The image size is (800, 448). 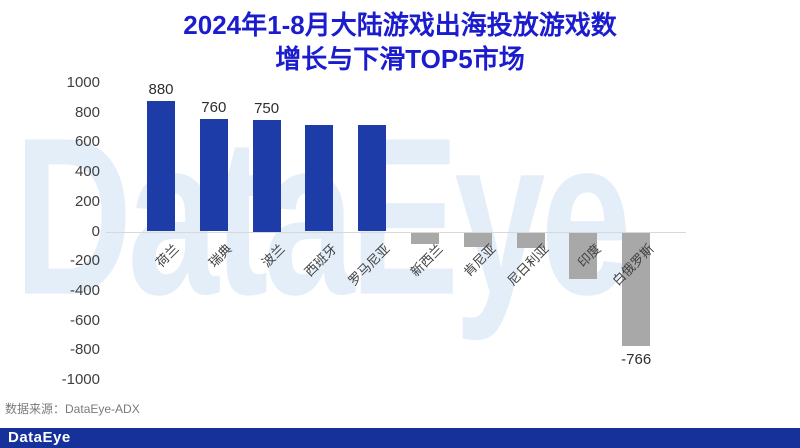 What do you see at coordinates (39, 437) in the screenshot?
I see `dataeye-logo: DataEye` at bounding box center [39, 437].